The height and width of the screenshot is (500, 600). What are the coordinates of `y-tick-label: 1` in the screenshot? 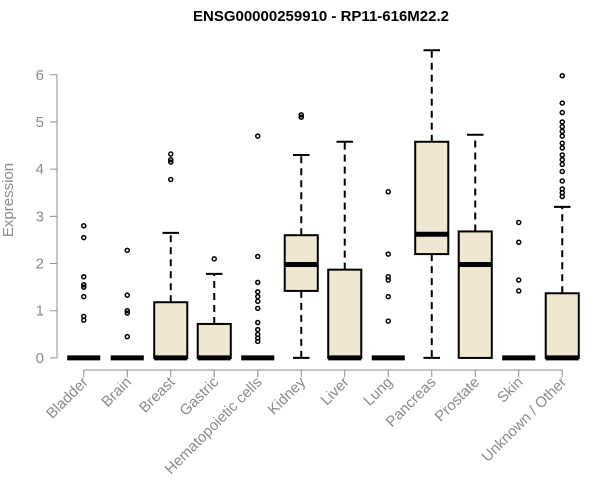 It's located at (40, 311).